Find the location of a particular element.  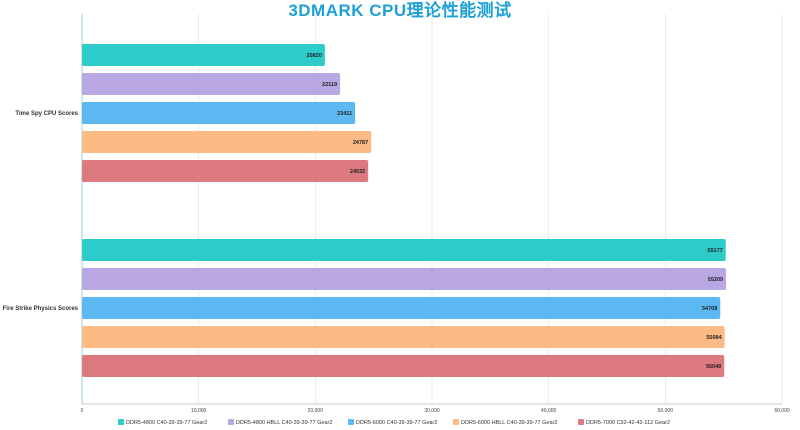

x-tick-label: 40,000 is located at coordinates (549, 411).